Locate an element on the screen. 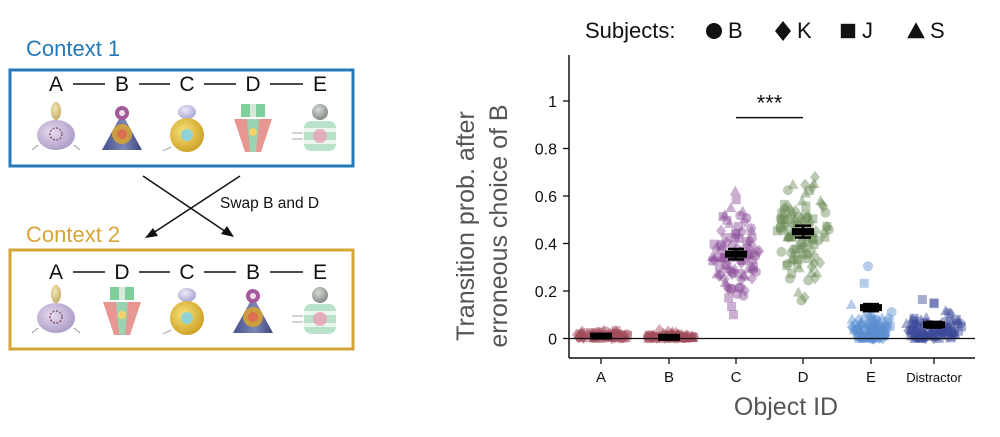 The height and width of the screenshot is (437, 1000). legend-label: B is located at coordinates (735, 30).